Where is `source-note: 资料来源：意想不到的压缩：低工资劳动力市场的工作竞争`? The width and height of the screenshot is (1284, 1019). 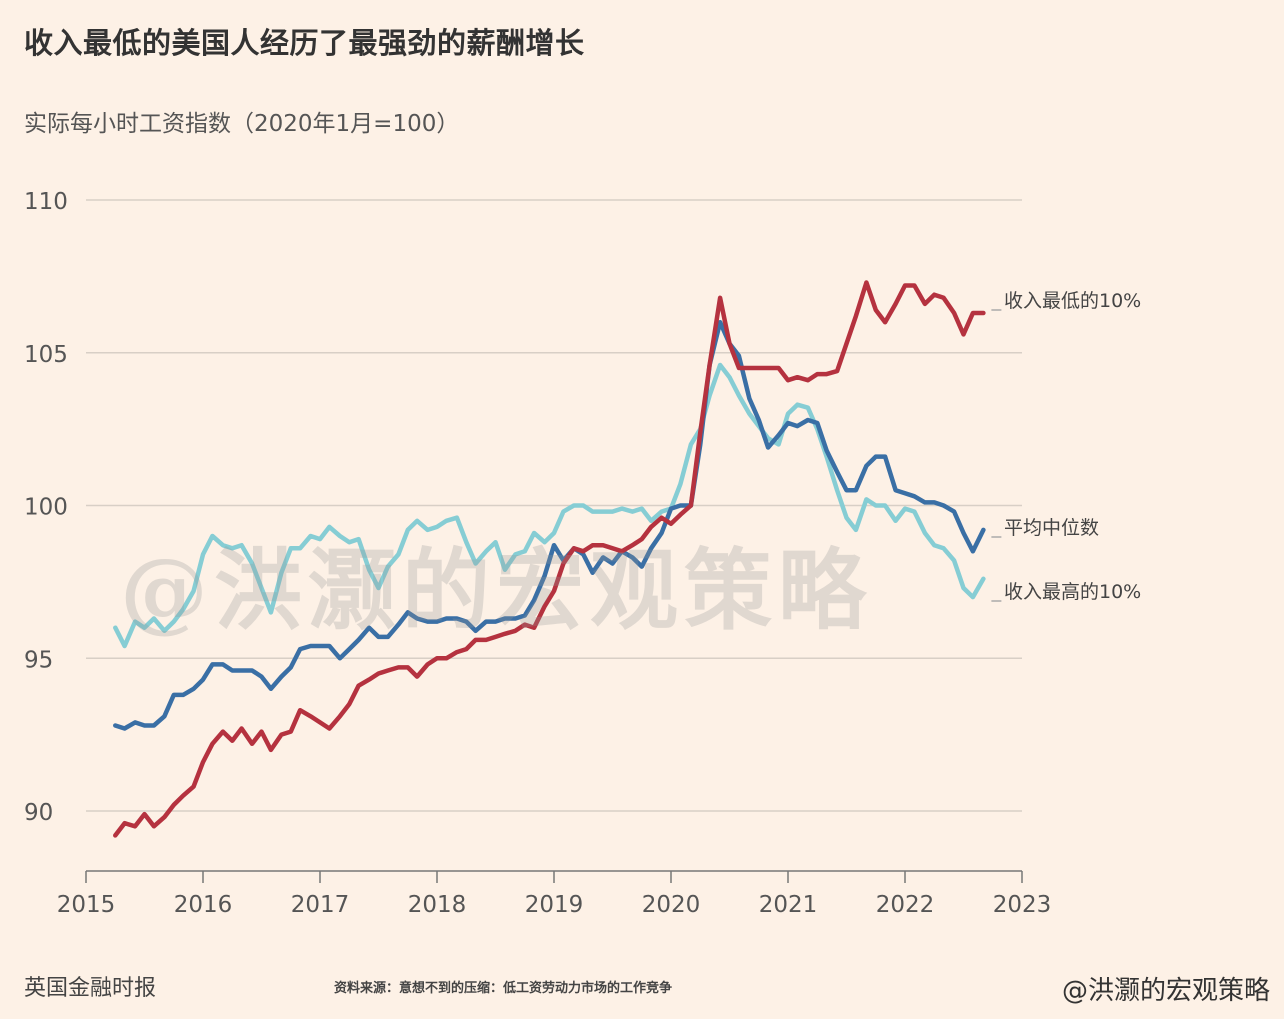
source-note: 资料来源：意想不到的压缩：低工资劳动力市场的工作竞争 is located at coordinates (503, 988).